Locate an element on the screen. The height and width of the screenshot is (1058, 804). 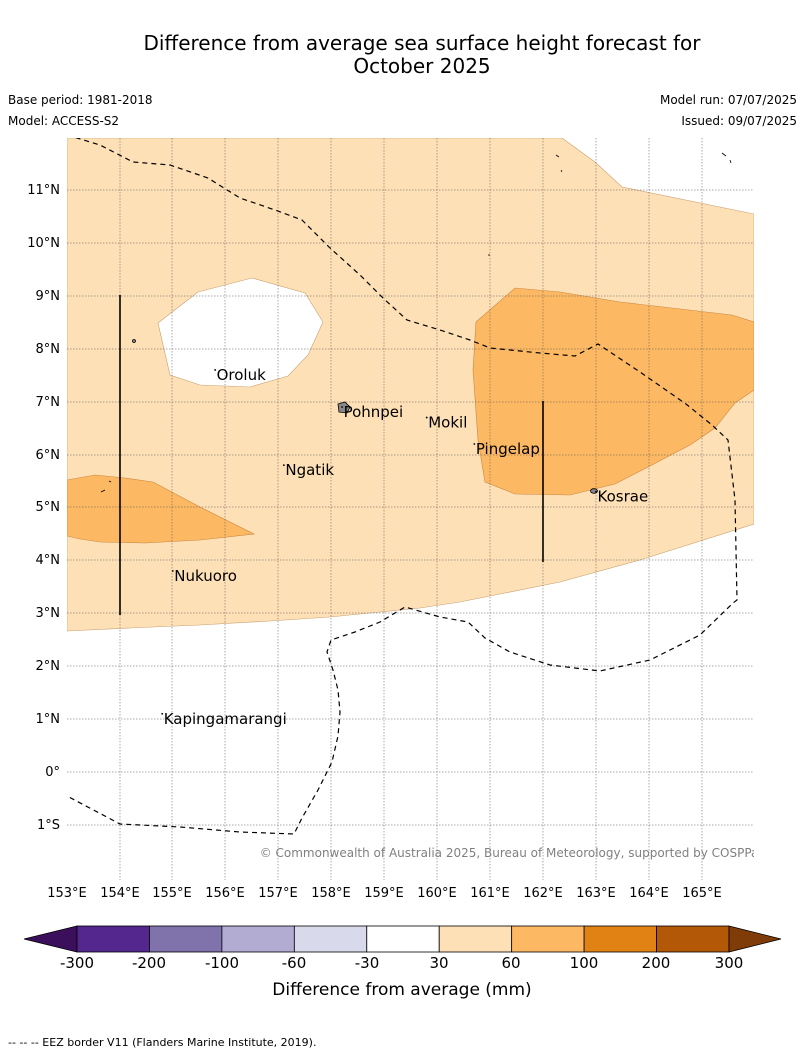
colorbar-tick: 30 is located at coordinates (438, 963).